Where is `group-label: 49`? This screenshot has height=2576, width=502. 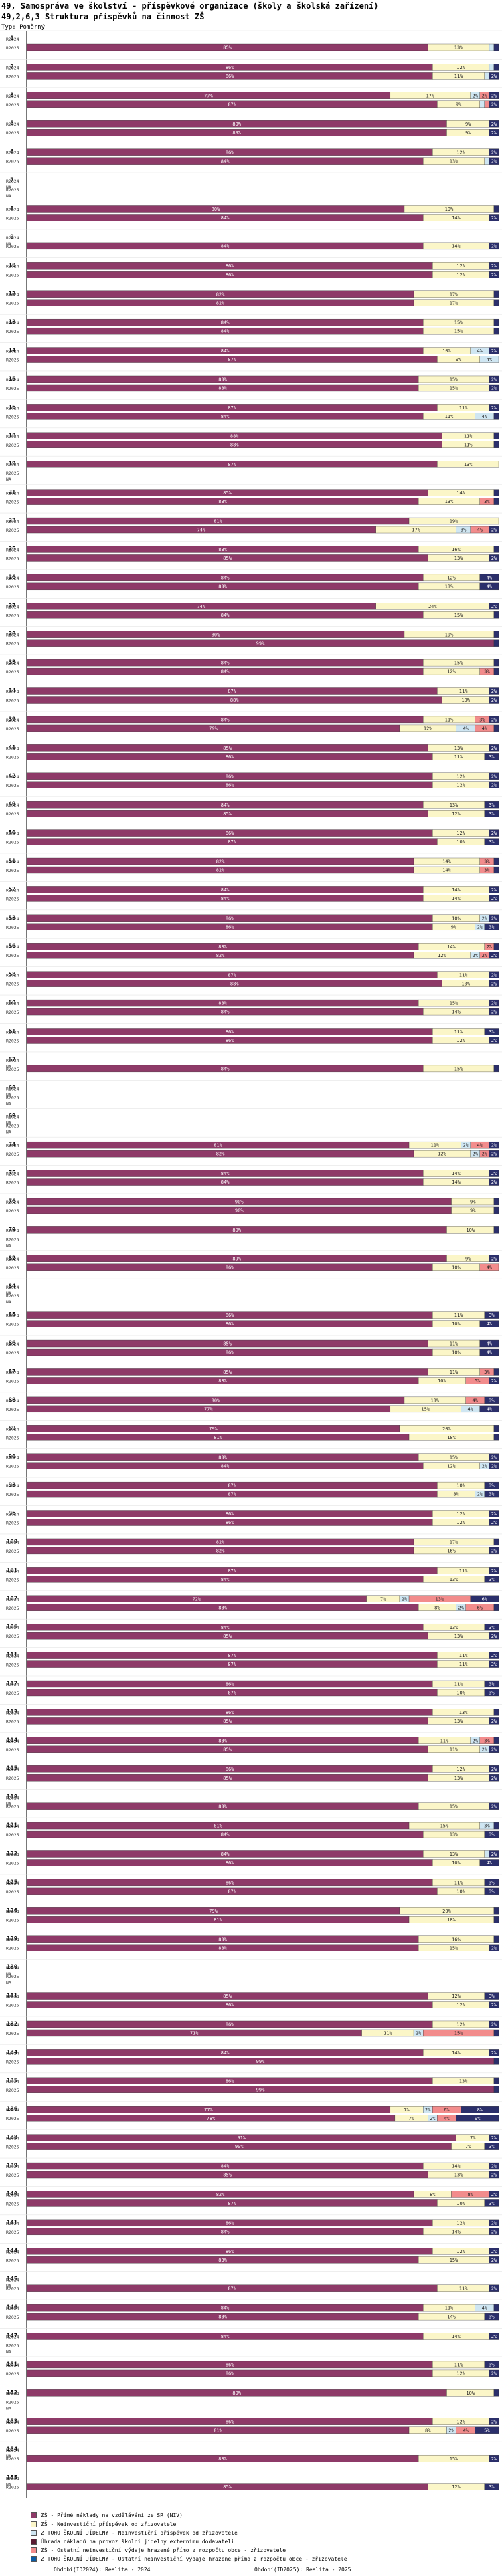
group-label: 49 is located at coordinates (12, 804).